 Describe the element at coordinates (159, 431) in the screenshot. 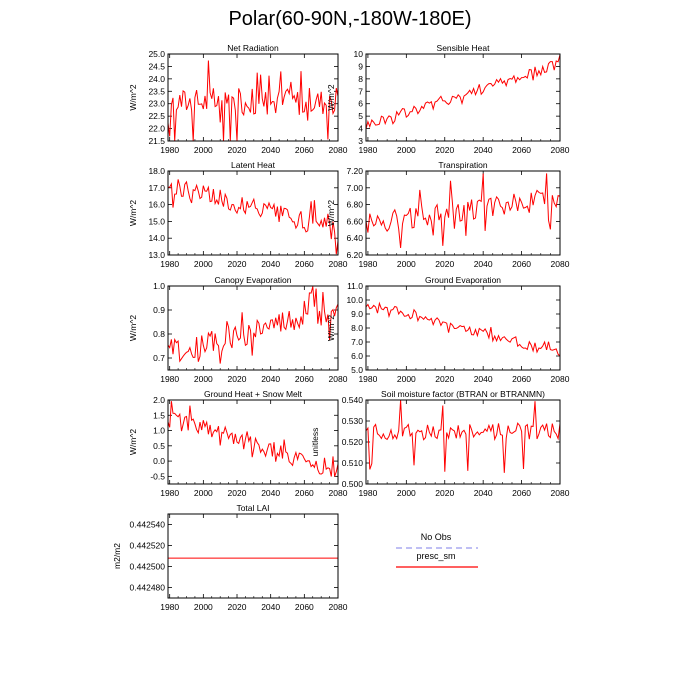

I see `y-tick-label: 1.0` at that location.